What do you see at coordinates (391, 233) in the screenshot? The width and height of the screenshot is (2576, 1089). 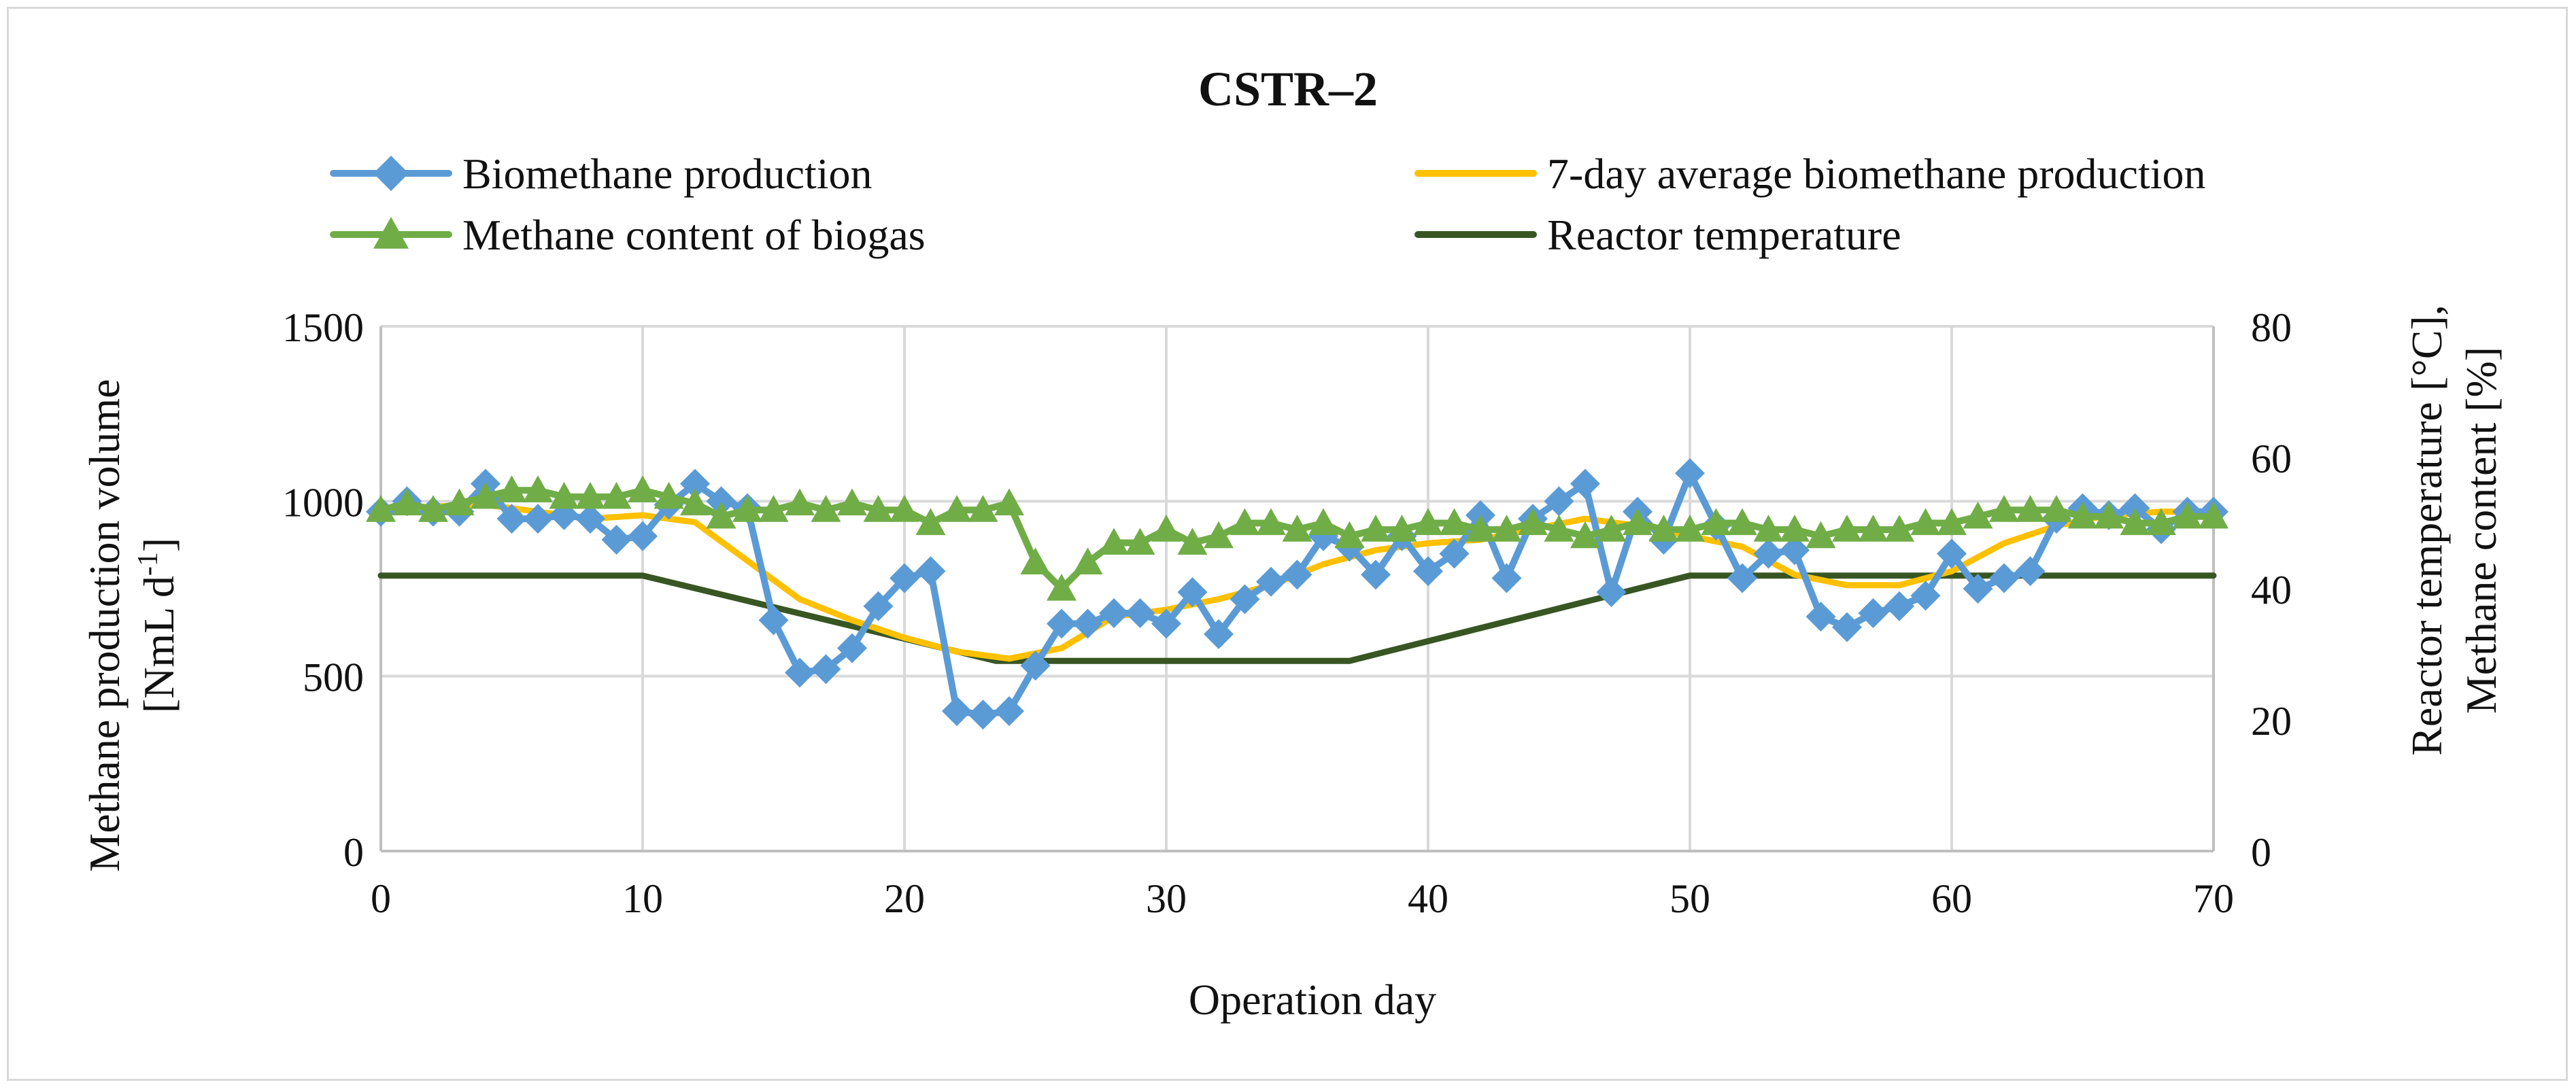 I see `legend-marker-triangle` at bounding box center [391, 233].